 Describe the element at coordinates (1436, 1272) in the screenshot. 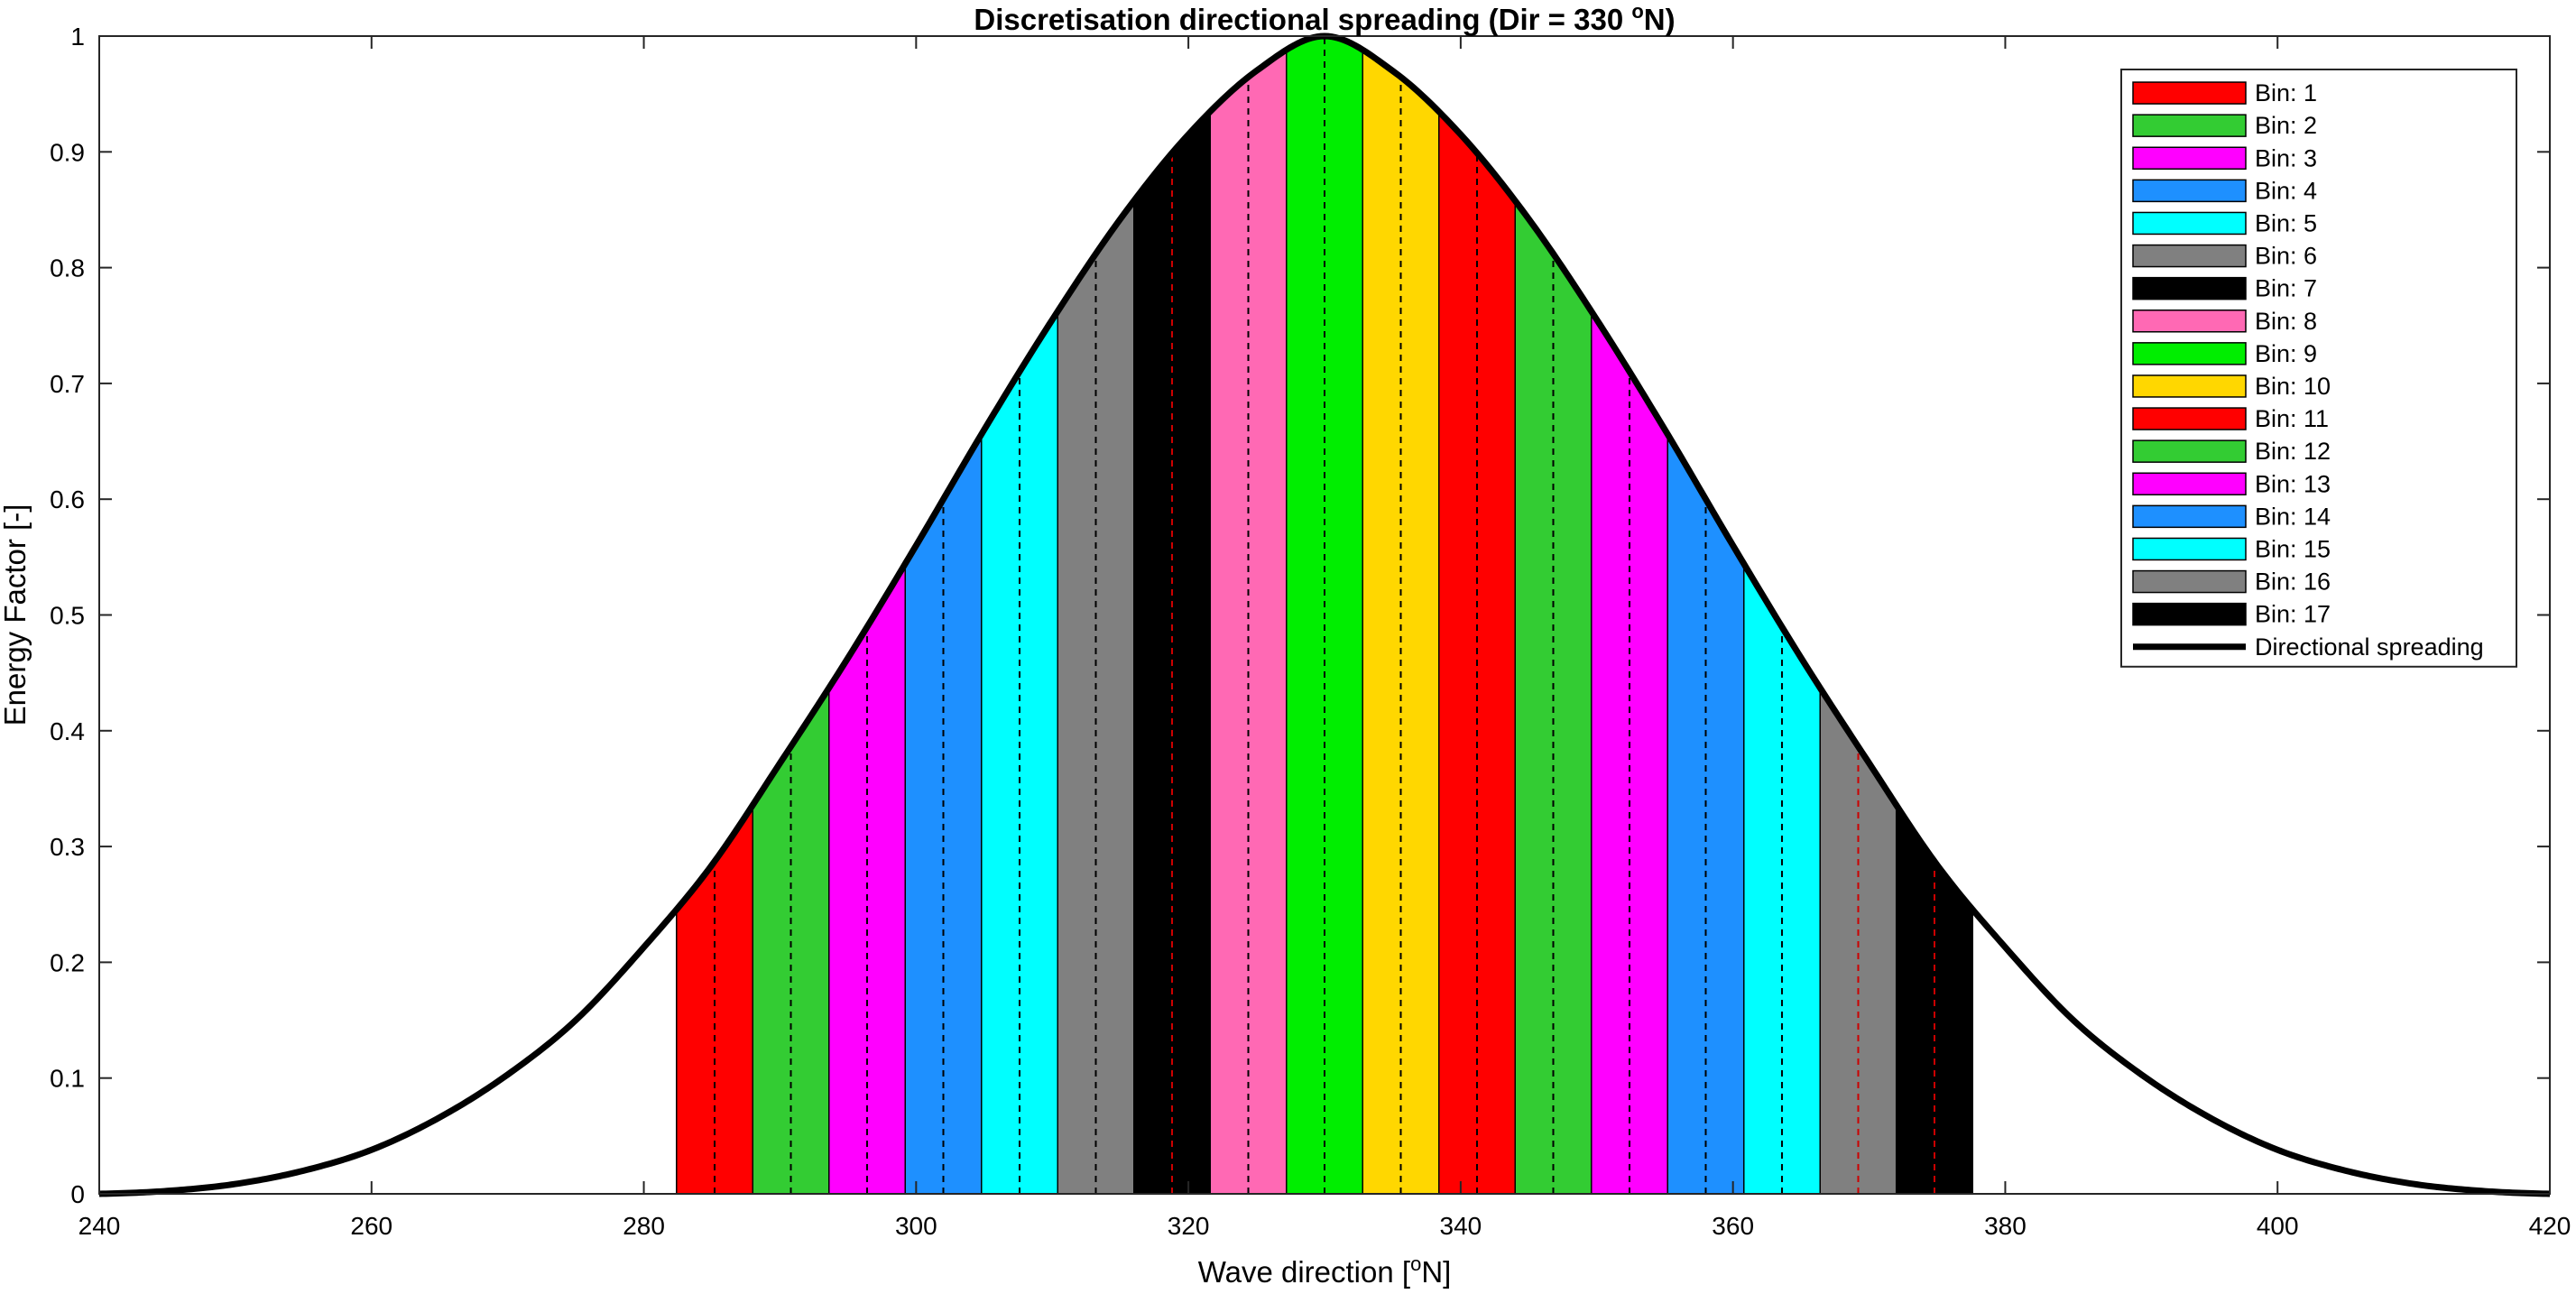

I see `x-axis-label-end: N]` at that location.